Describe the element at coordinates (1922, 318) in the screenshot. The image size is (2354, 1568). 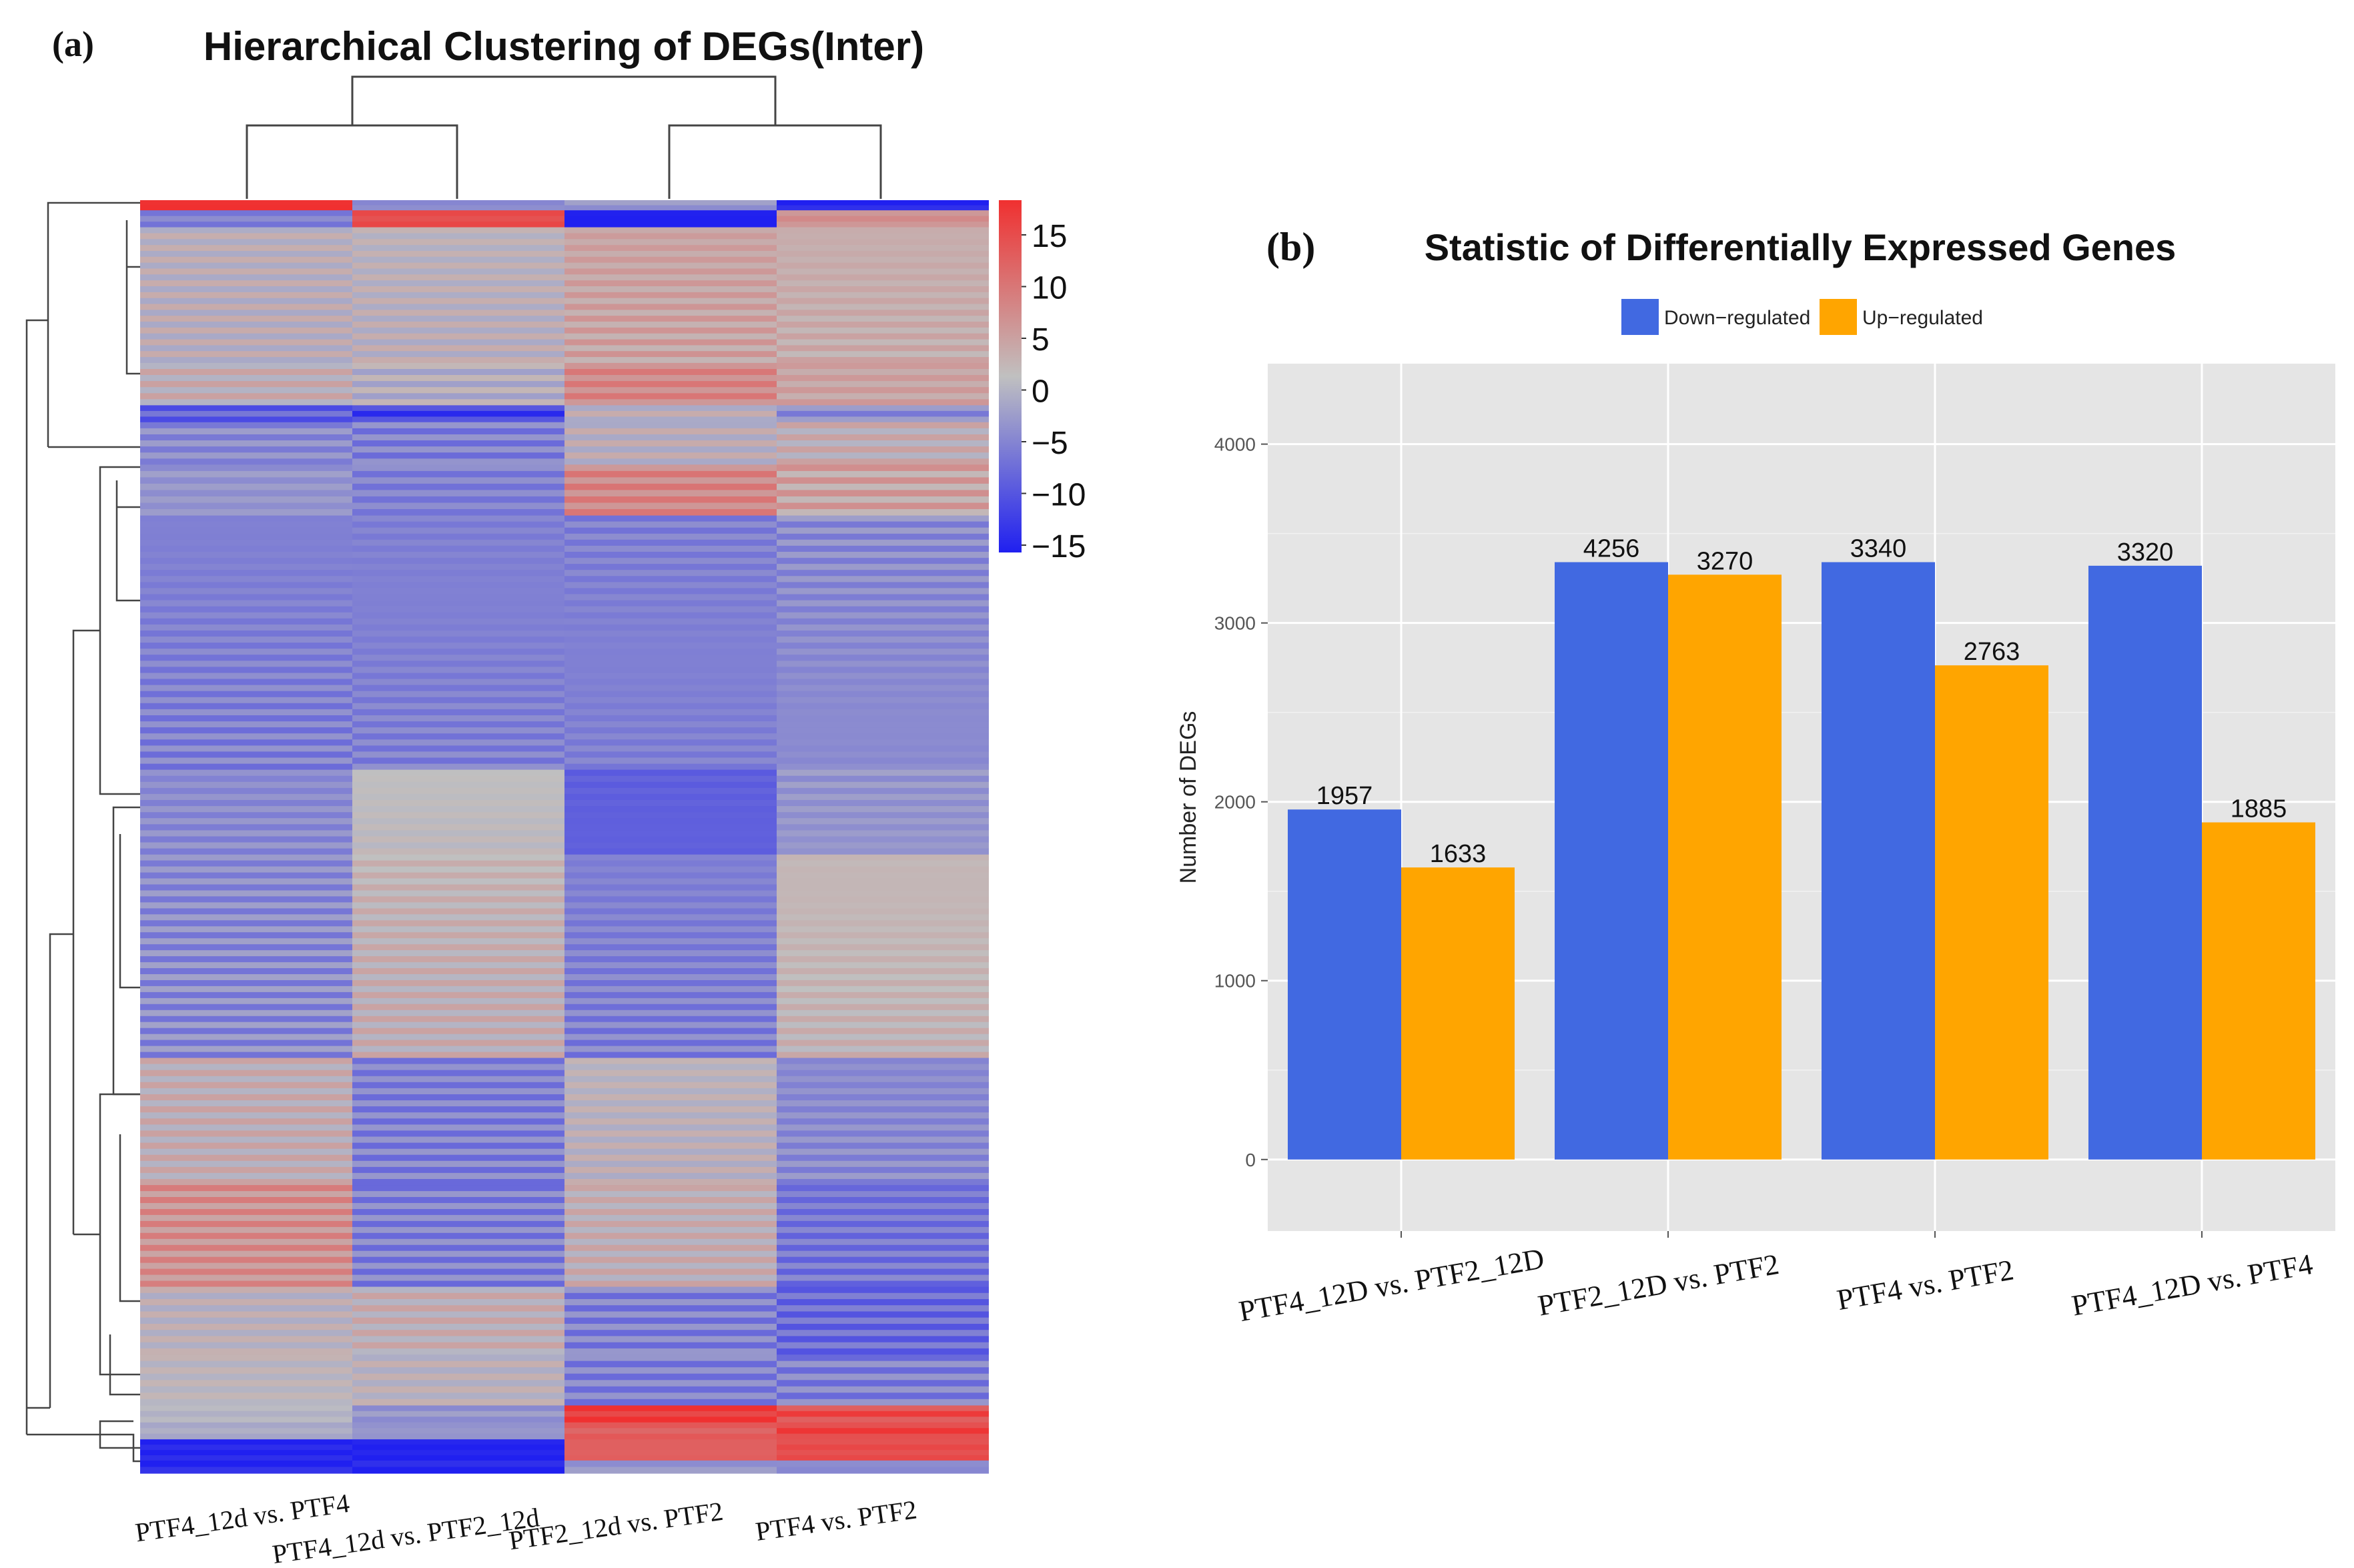
I see `legend-label-up: Up−regulated` at that location.